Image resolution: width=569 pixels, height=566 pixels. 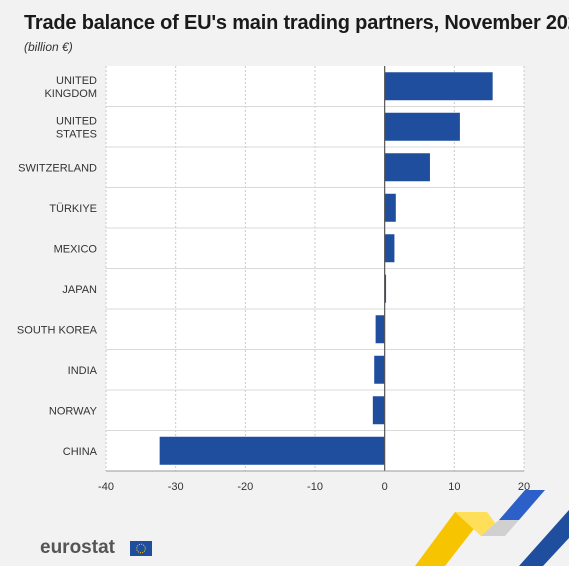 What do you see at coordinates (57, 168) in the screenshot?
I see `category-label: SWITZERLAND` at bounding box center [57, 168].